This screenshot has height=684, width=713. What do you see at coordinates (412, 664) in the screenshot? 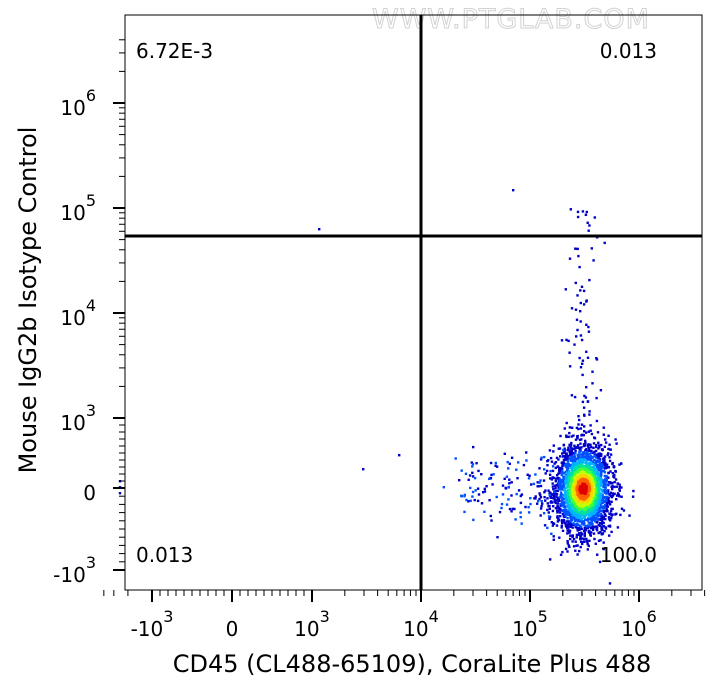
I see `x-axis-label: CD45 (CL488-65109), CoraLite Plus 488` at bounding box center [412, 664].